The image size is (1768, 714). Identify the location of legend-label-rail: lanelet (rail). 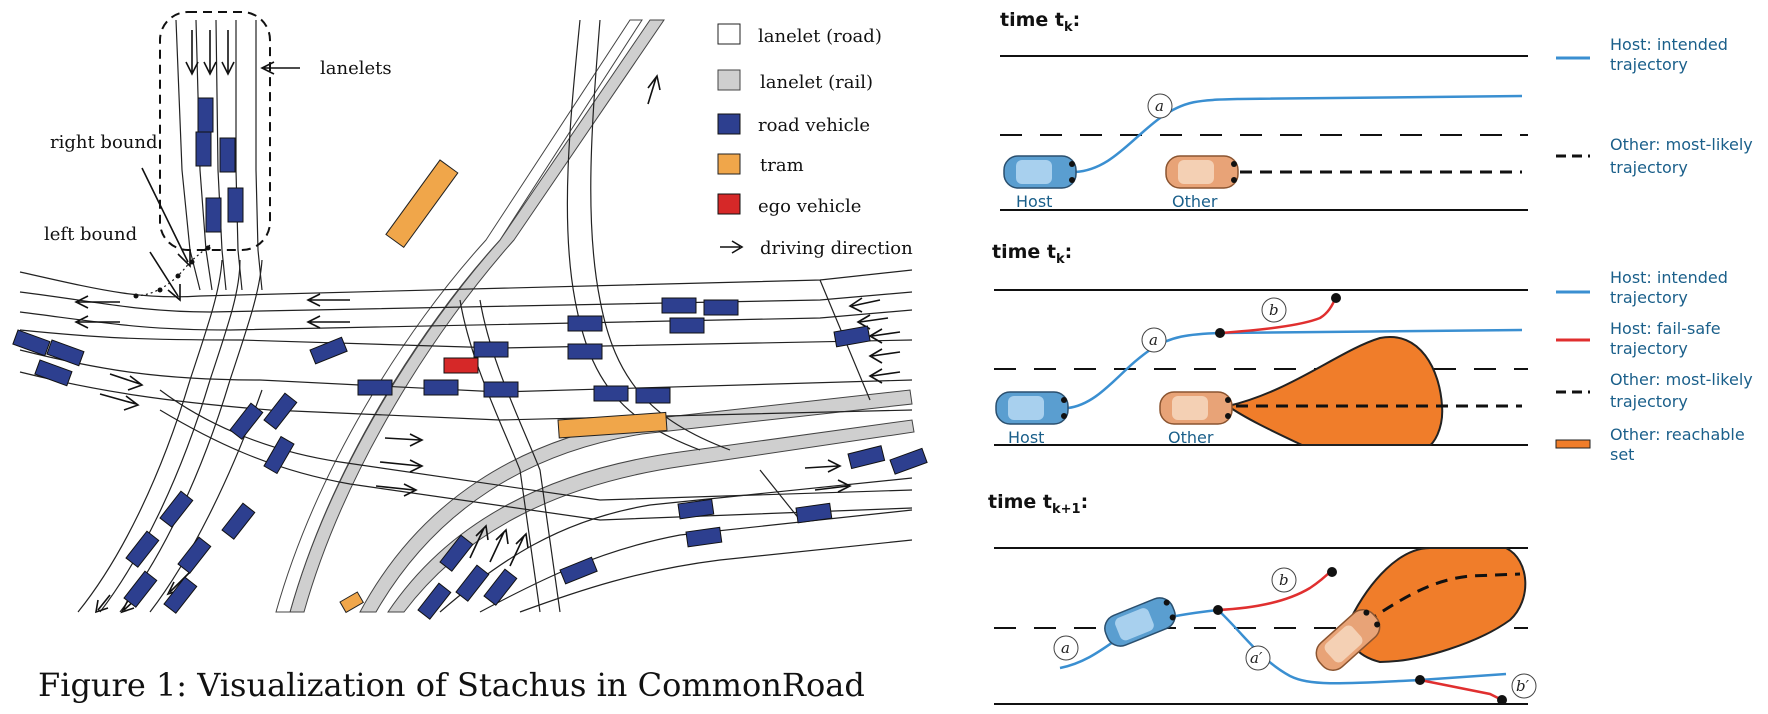
(816, 82).